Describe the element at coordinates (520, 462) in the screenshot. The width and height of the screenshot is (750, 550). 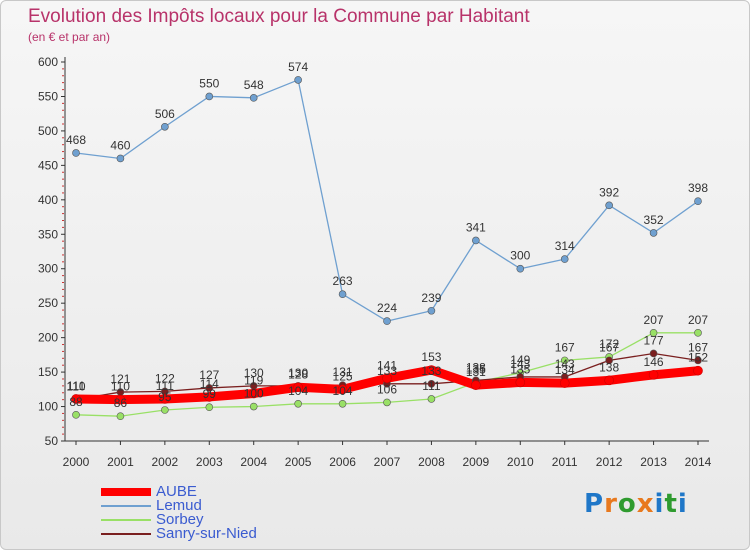
I see `x-tick-label: 2010` at that location.